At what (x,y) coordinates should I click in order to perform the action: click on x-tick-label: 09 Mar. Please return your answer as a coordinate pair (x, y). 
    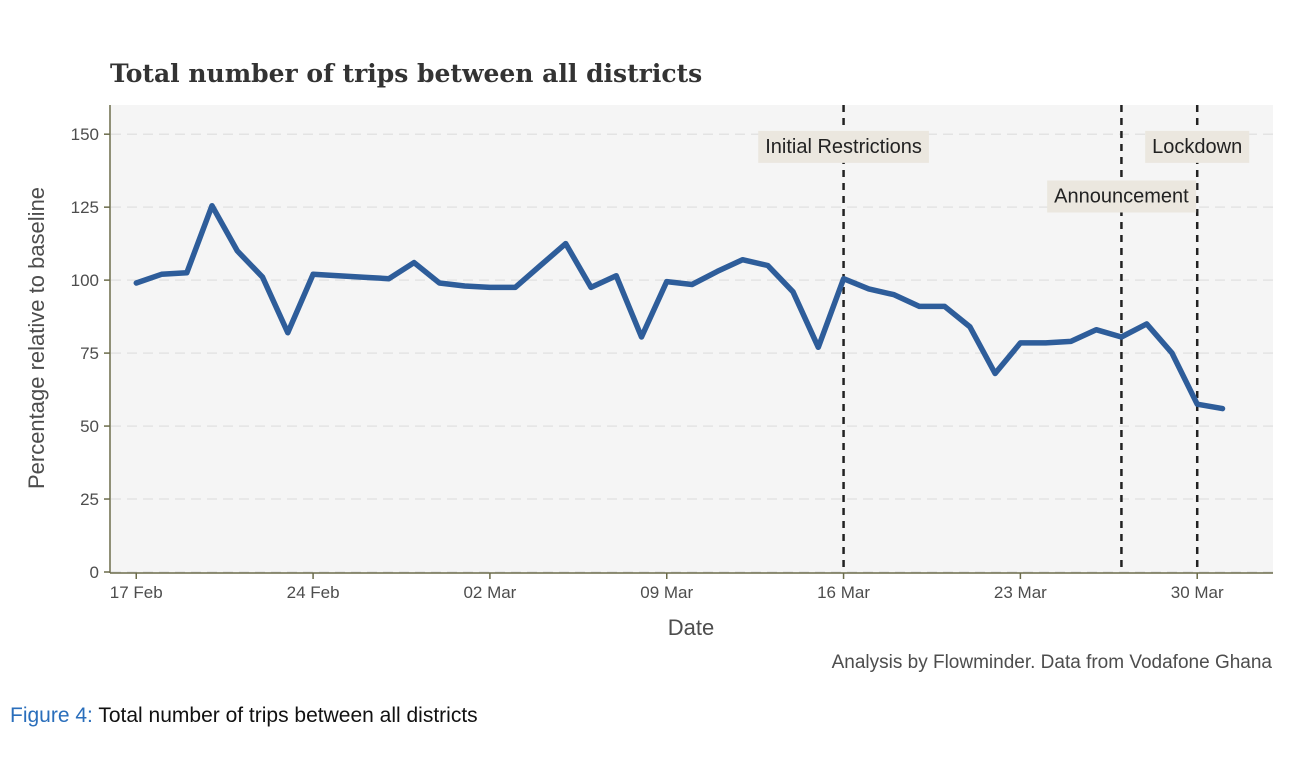
    Looking at the image, I should click on (666, 592).